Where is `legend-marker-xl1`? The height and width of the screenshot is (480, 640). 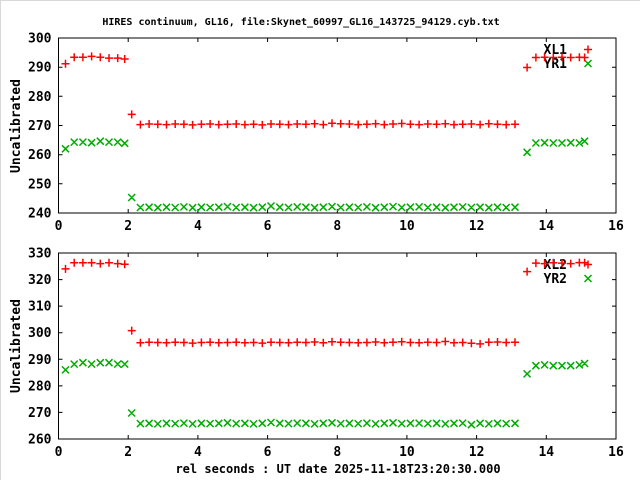 legend-marker-xl1 is located at coordinates (588, 49).